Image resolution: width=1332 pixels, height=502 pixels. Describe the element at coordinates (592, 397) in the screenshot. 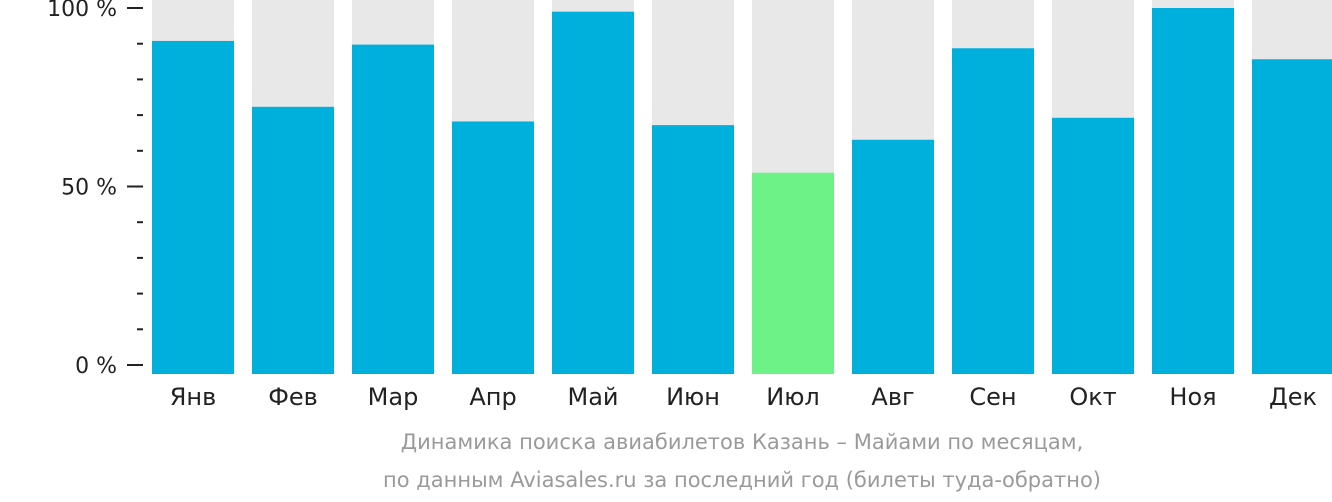

I see `x-tick-label-5: Май` at that location.